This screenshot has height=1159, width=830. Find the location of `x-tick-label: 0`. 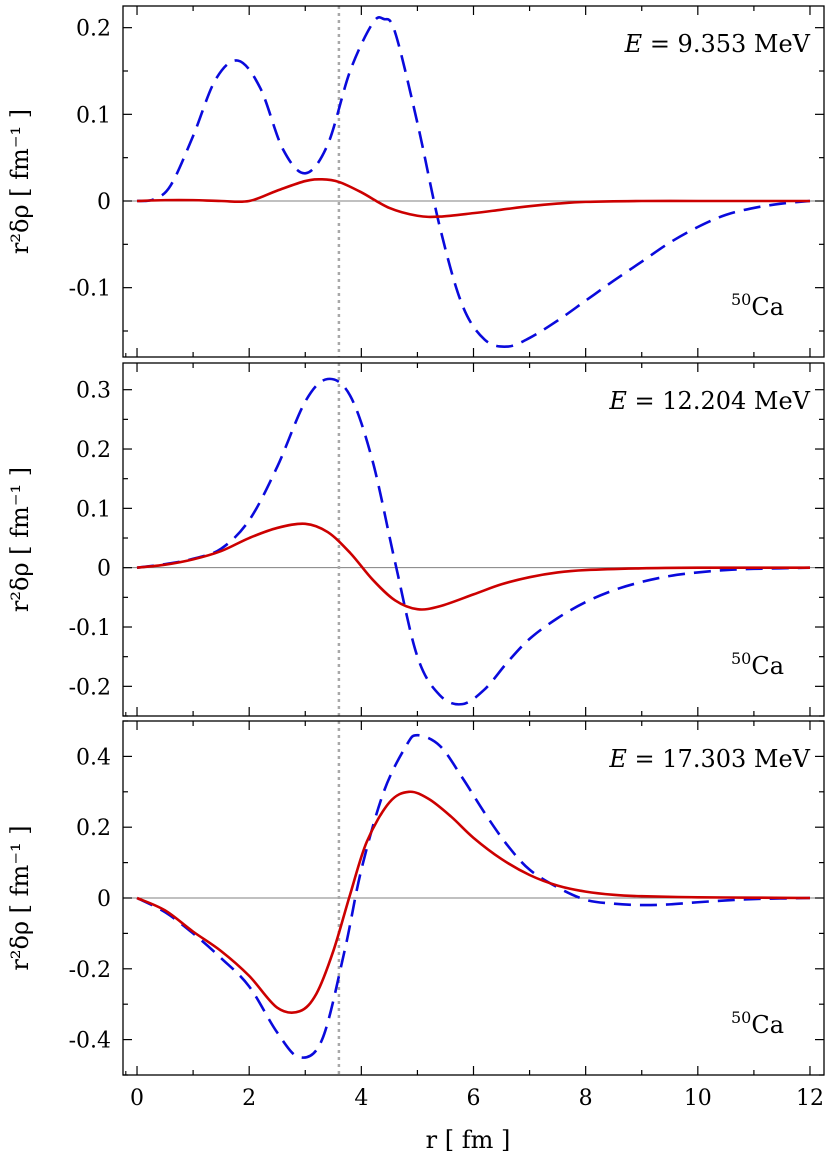

x-tick-label: 0 is located at coordinates (137, 1098).